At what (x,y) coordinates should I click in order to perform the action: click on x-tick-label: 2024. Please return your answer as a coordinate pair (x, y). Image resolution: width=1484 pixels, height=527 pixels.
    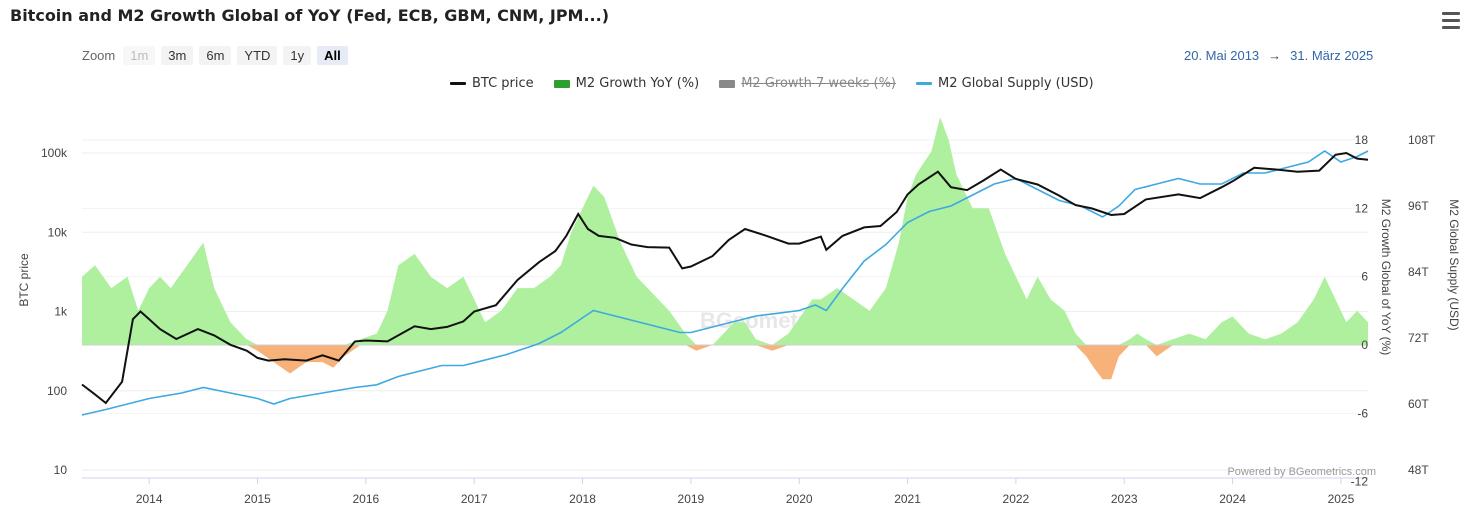
    Looking at the image, I should click on (1232, 499).